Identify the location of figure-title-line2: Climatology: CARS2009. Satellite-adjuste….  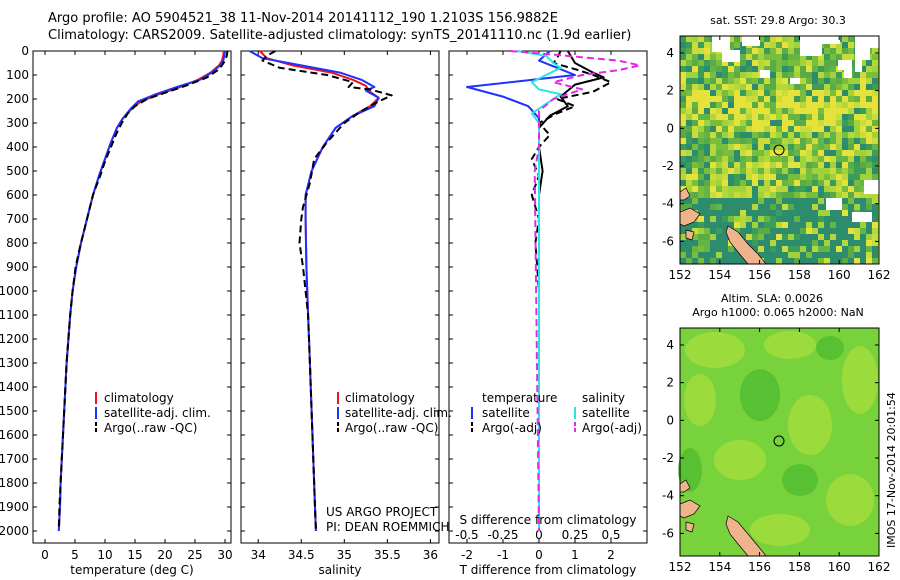
(339, 35).